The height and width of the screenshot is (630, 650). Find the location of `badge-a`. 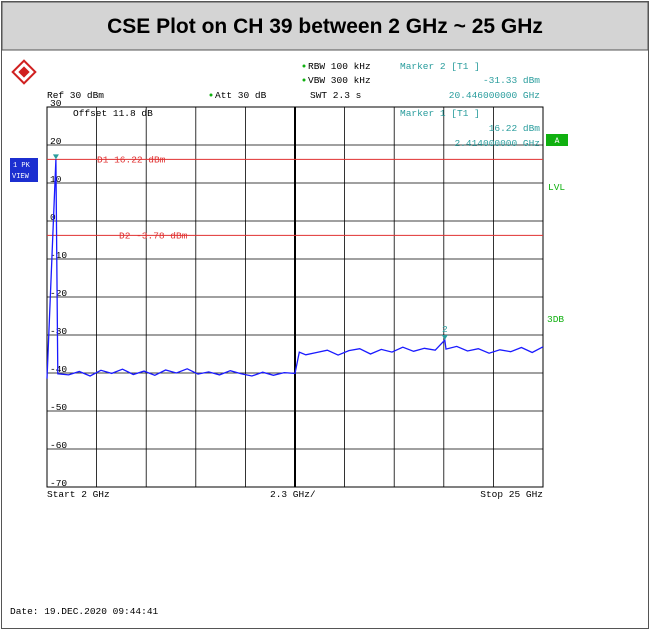

badge-a is located at coordinates (557, 140).